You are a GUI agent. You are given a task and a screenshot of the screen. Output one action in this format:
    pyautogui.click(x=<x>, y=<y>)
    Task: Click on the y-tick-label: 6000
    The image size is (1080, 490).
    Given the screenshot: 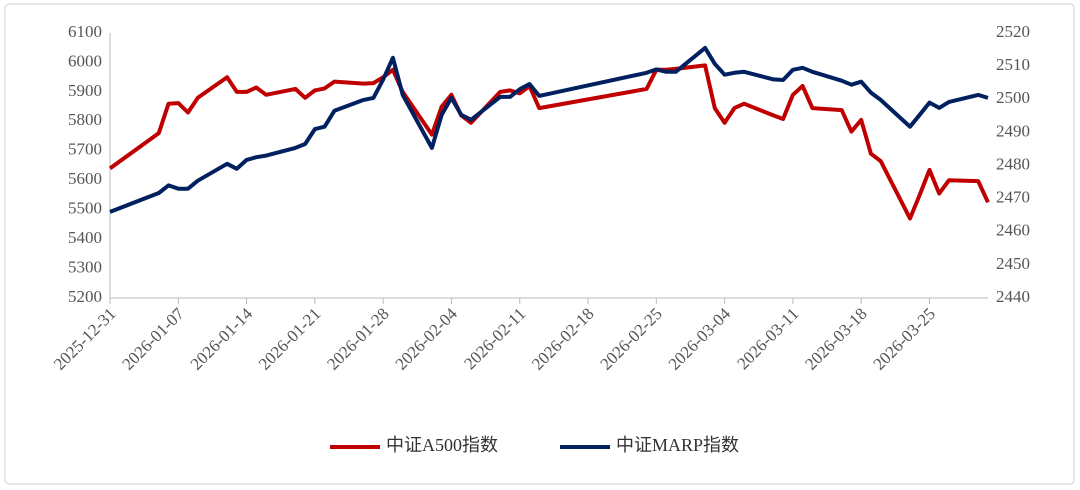 What is the action you would take?
    pyautogui.click(x=85, y=60)
    